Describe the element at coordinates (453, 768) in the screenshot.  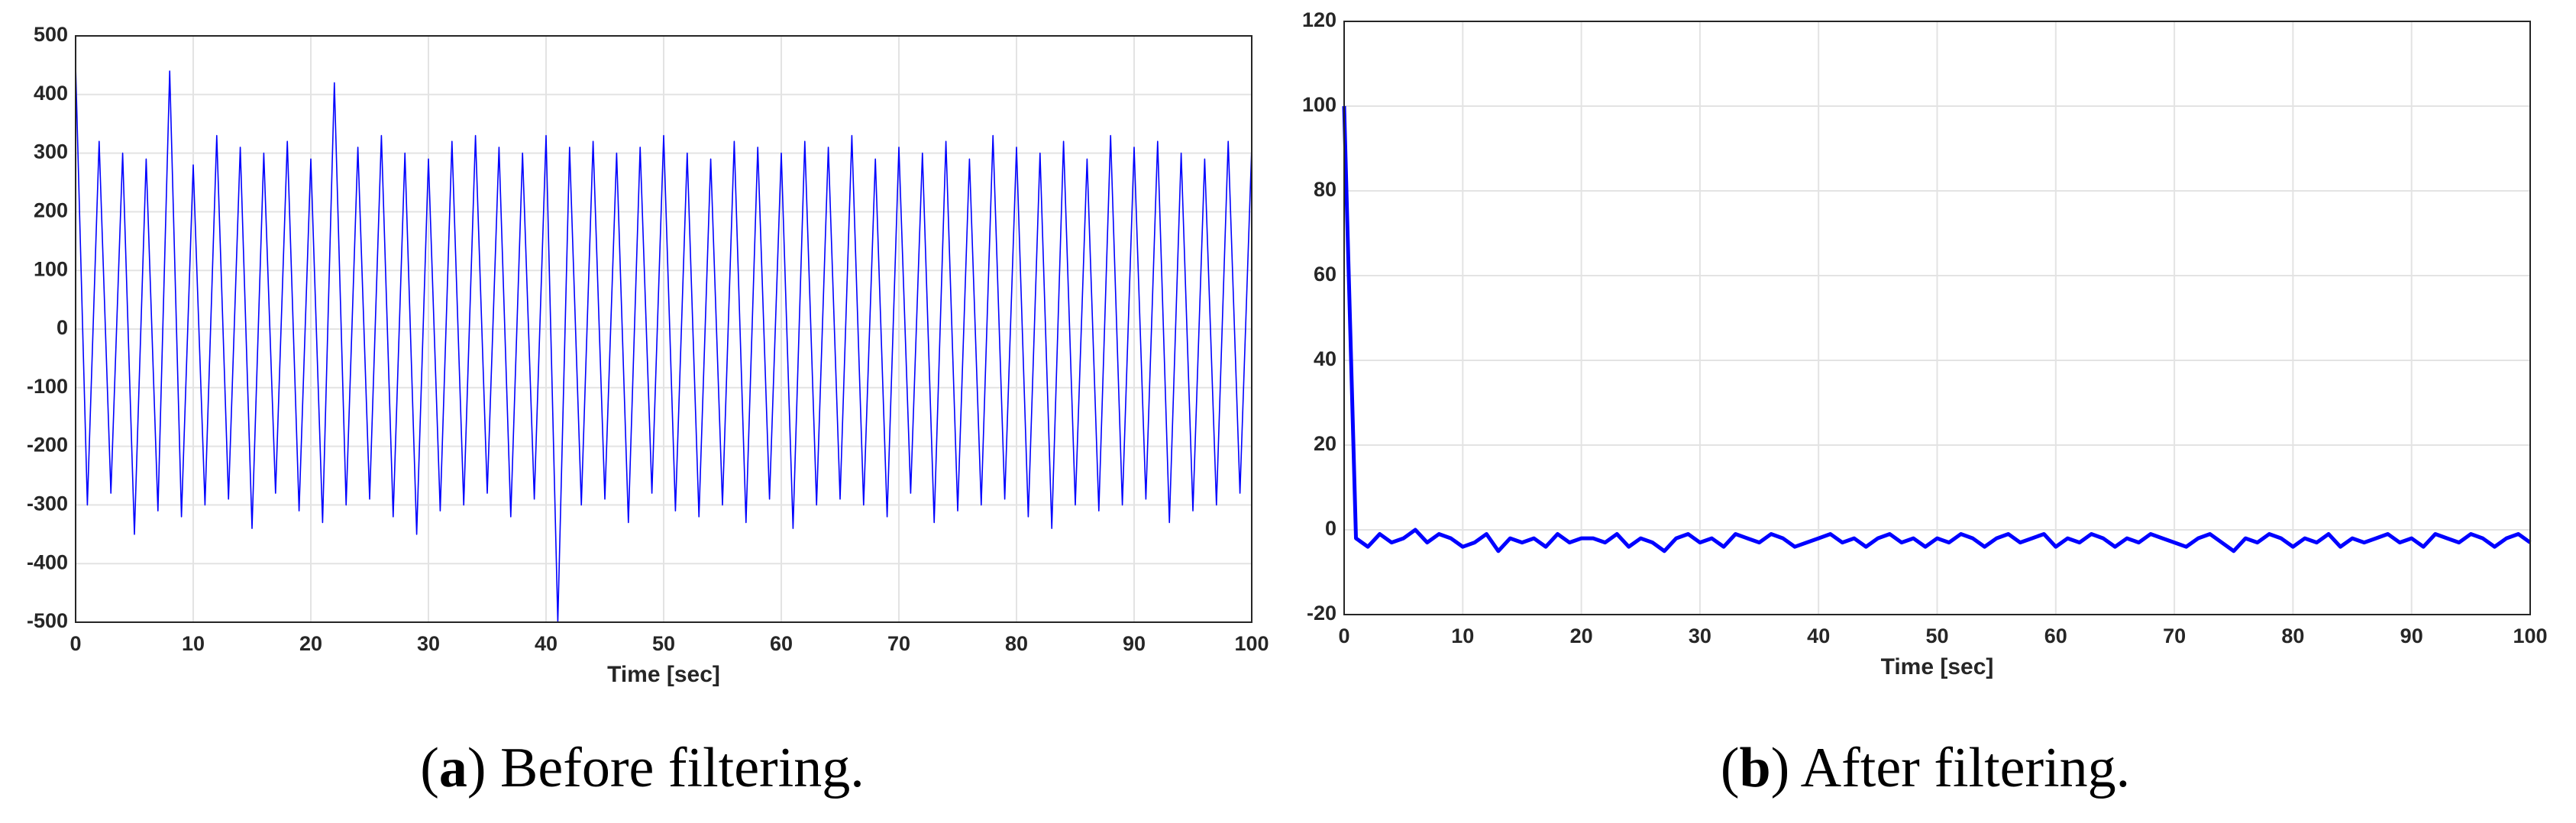
I see `caption-part: a` at that location.